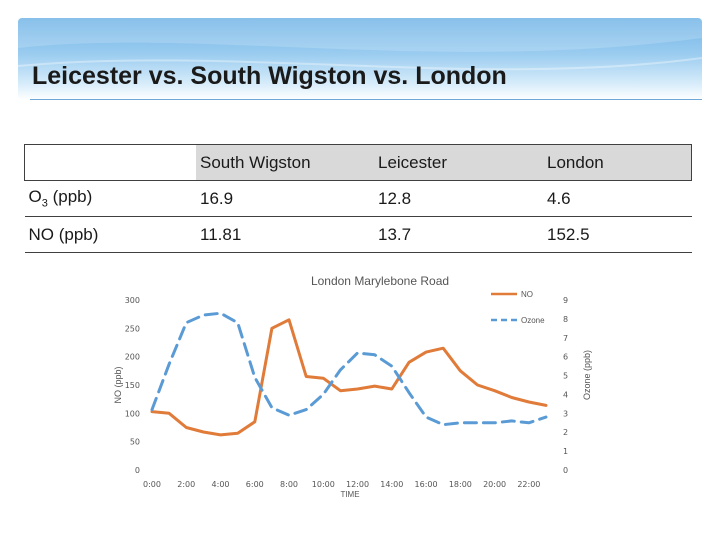 This screenshot has width=720, height=540. Describe the element at coordinates (366, 99) in the screenshot. I see `title-rule` at that location.